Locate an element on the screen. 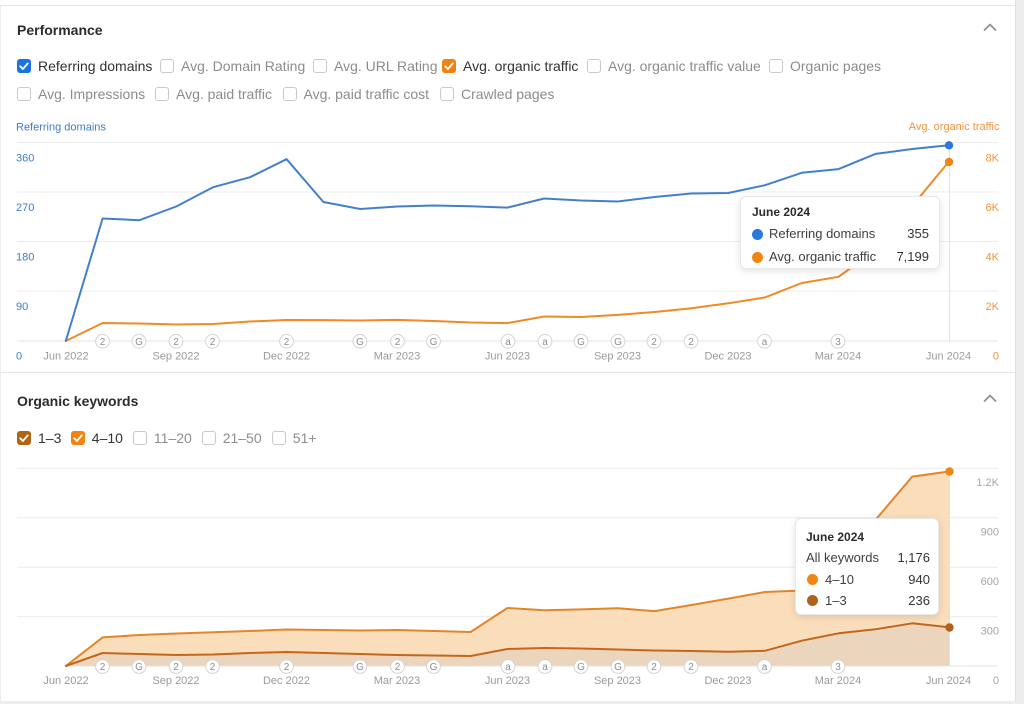  svg-text: 90 is located at coordinates (22, 307).